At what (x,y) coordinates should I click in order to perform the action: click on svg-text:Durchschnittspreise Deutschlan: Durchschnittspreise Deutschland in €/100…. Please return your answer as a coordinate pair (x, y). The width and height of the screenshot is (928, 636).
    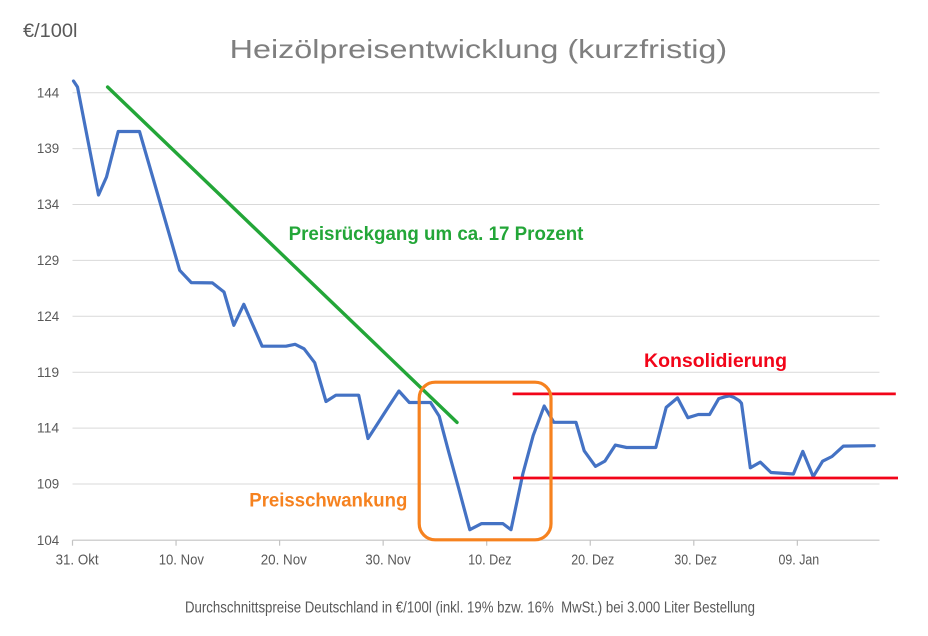
    Looking at the image, I should click on (470, 608).